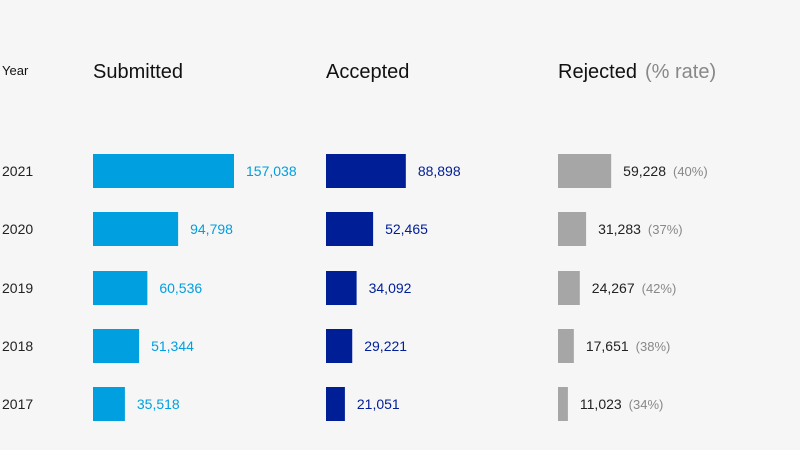 The width and height of the screenshot is (800, 450). What do you see at coordinates (350, 229) in the screenshot?
I see `accepted-bar-2020` at bounding box center [350, 229].